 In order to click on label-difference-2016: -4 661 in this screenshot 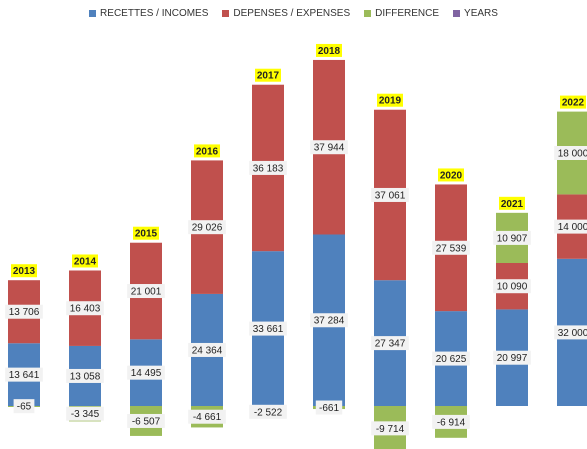, I will do `click(207, 417)`.